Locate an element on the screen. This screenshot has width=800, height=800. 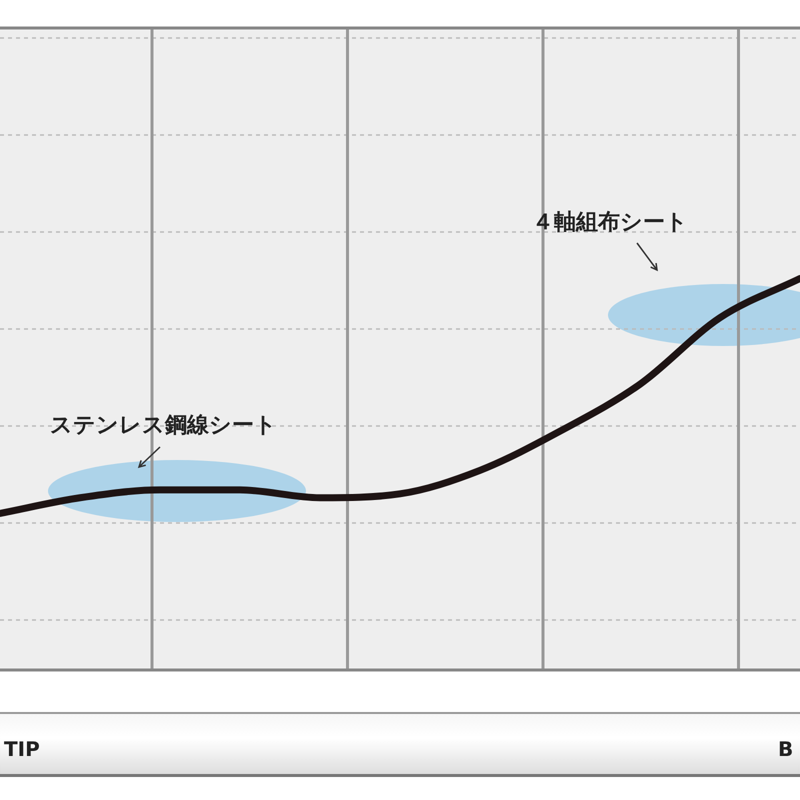
text: B is located at coordinates (786, 749).